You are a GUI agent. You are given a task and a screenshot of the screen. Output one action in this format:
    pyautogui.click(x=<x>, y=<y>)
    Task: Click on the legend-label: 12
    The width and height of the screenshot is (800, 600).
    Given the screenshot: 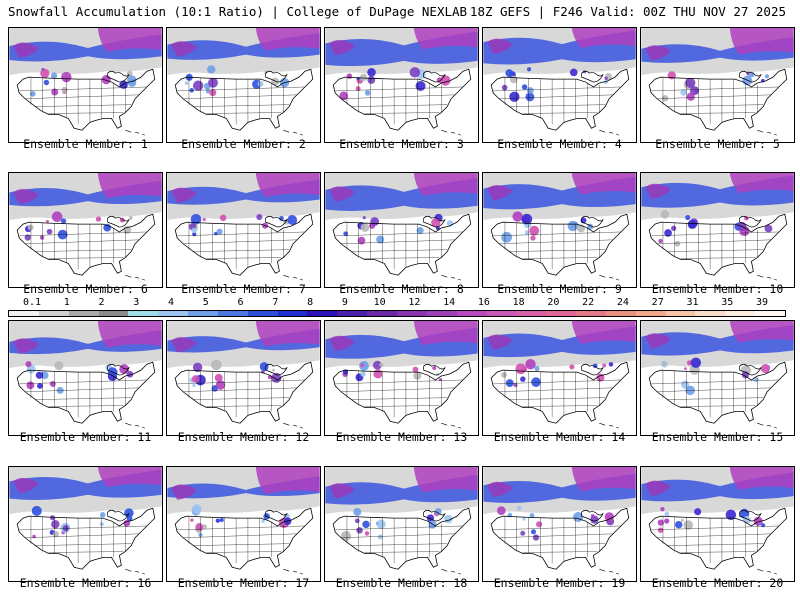 What is the action you would take?
    pyautogui.click(x=414, y=302)
    